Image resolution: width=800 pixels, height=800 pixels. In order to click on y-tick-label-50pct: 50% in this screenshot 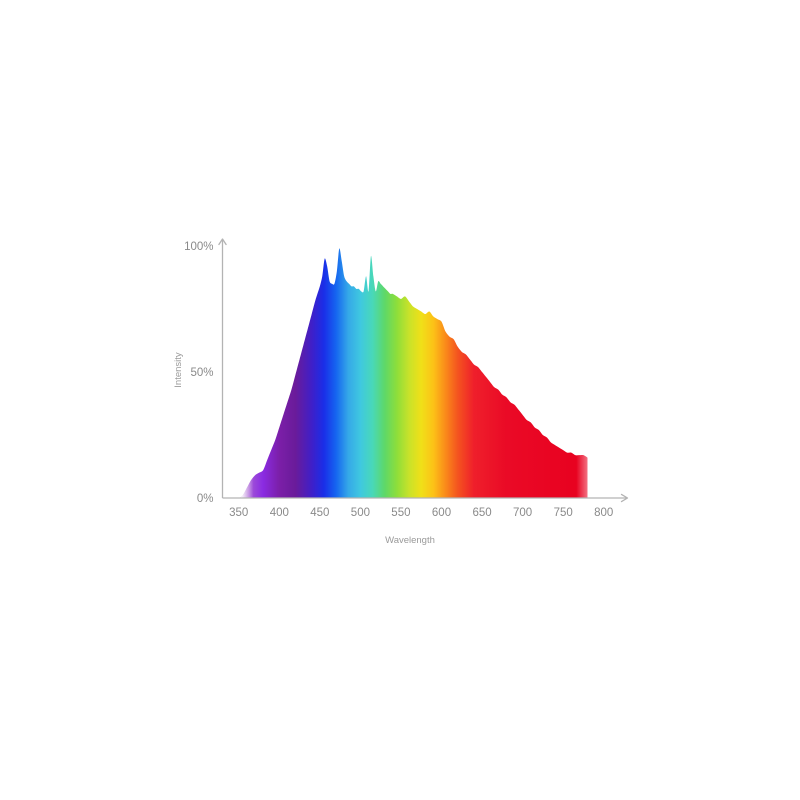, I will do `click(201, 373)`.